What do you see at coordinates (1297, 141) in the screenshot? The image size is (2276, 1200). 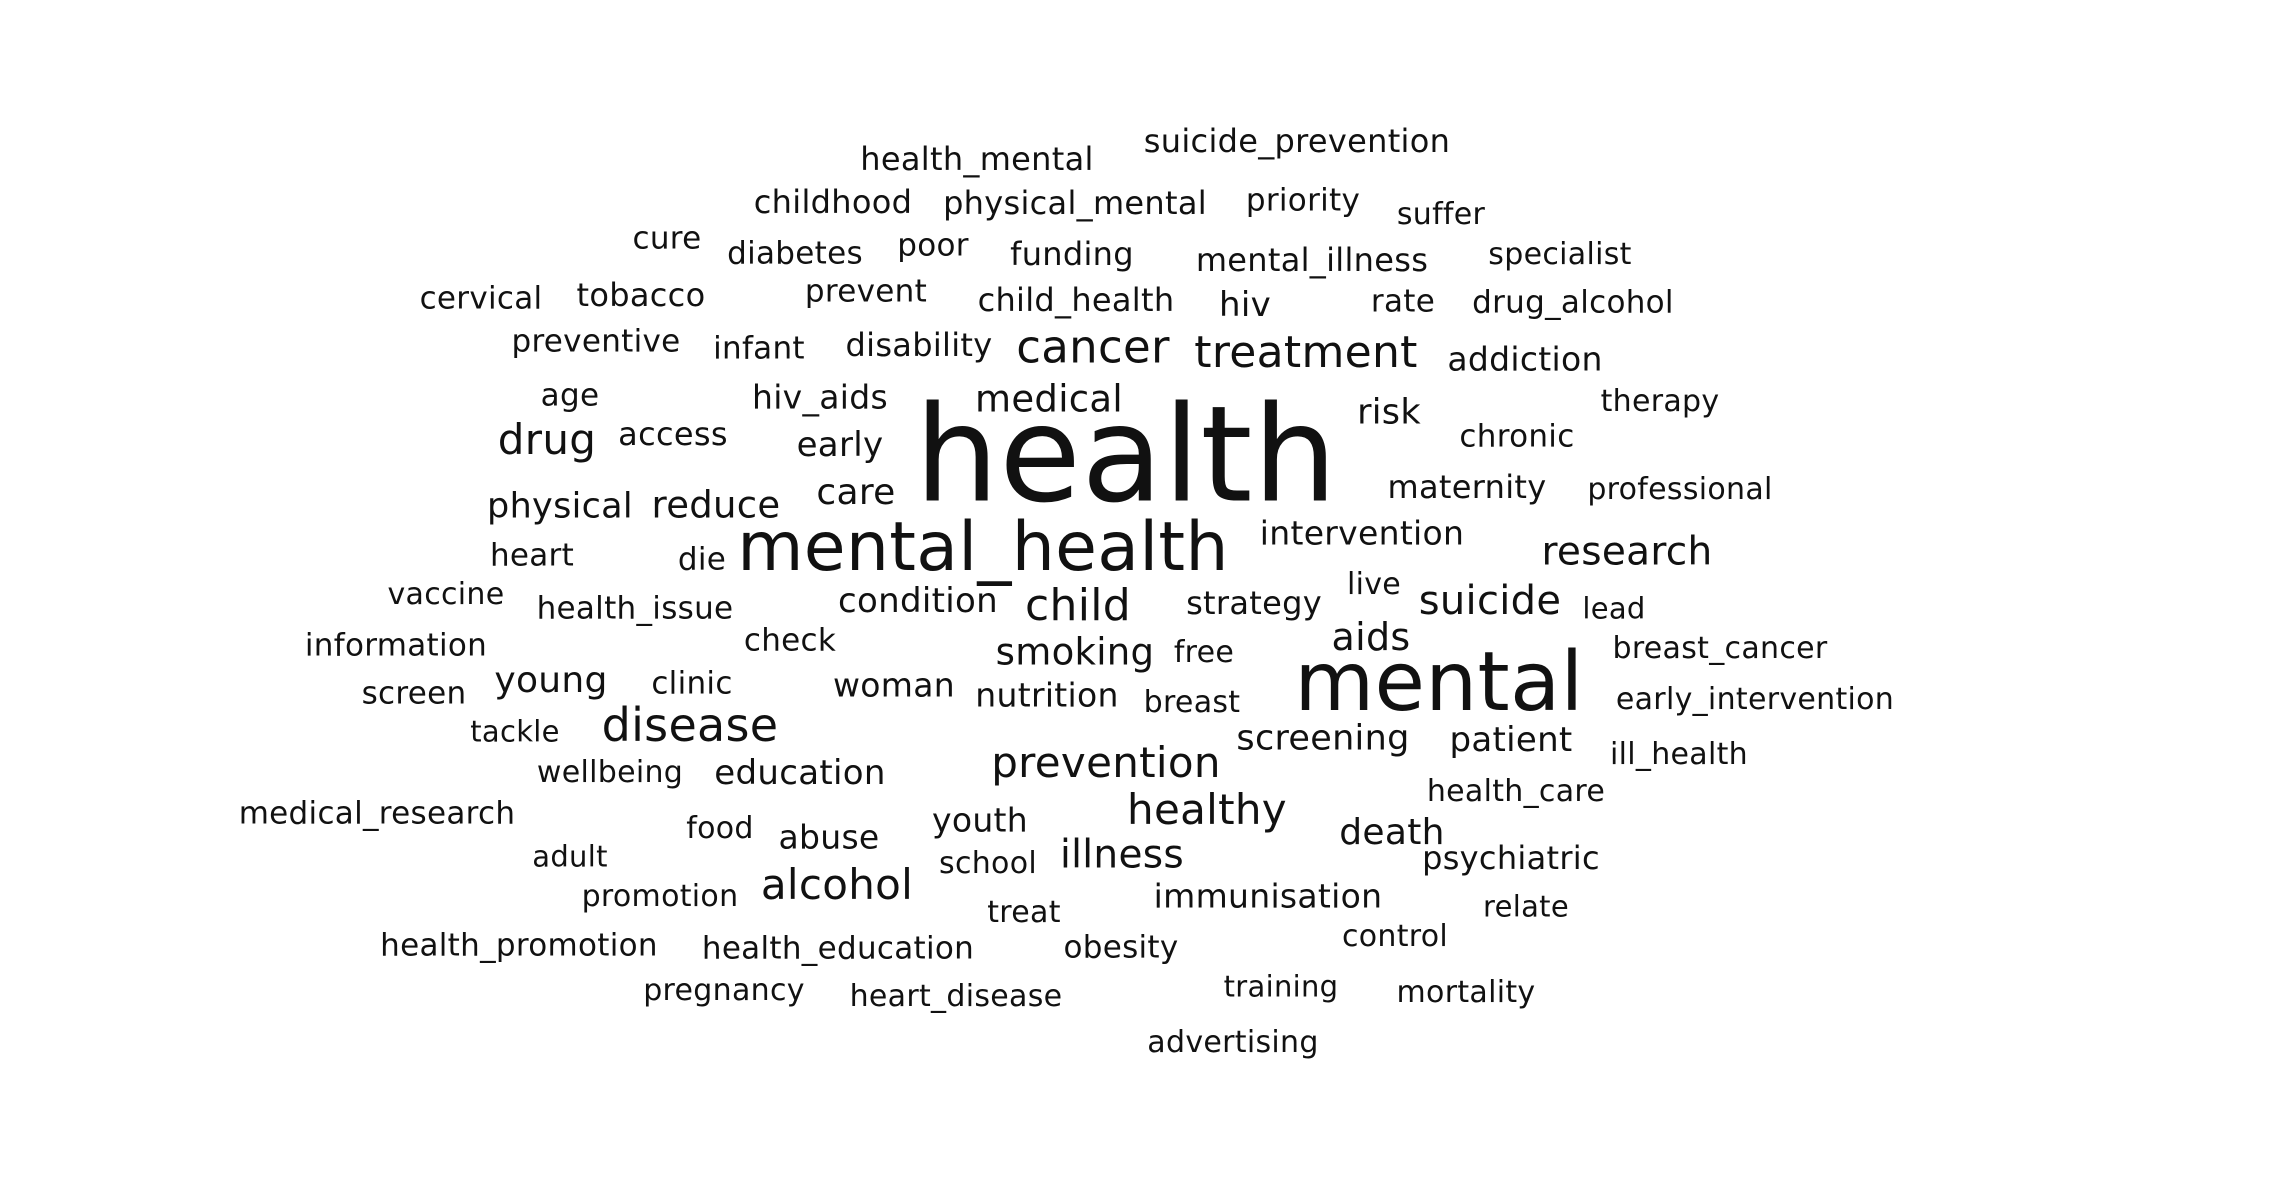 I see `cloud-word: suicide_prevention` at bounding box center [1297, 141].